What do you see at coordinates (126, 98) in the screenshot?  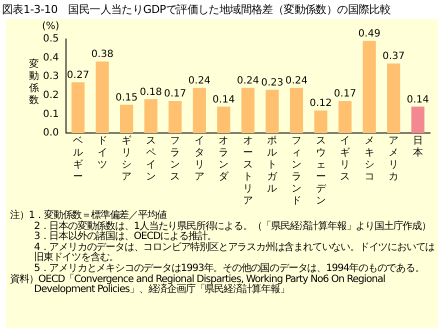 I see `data-label: 0.15` at bounding box center [126, 98].